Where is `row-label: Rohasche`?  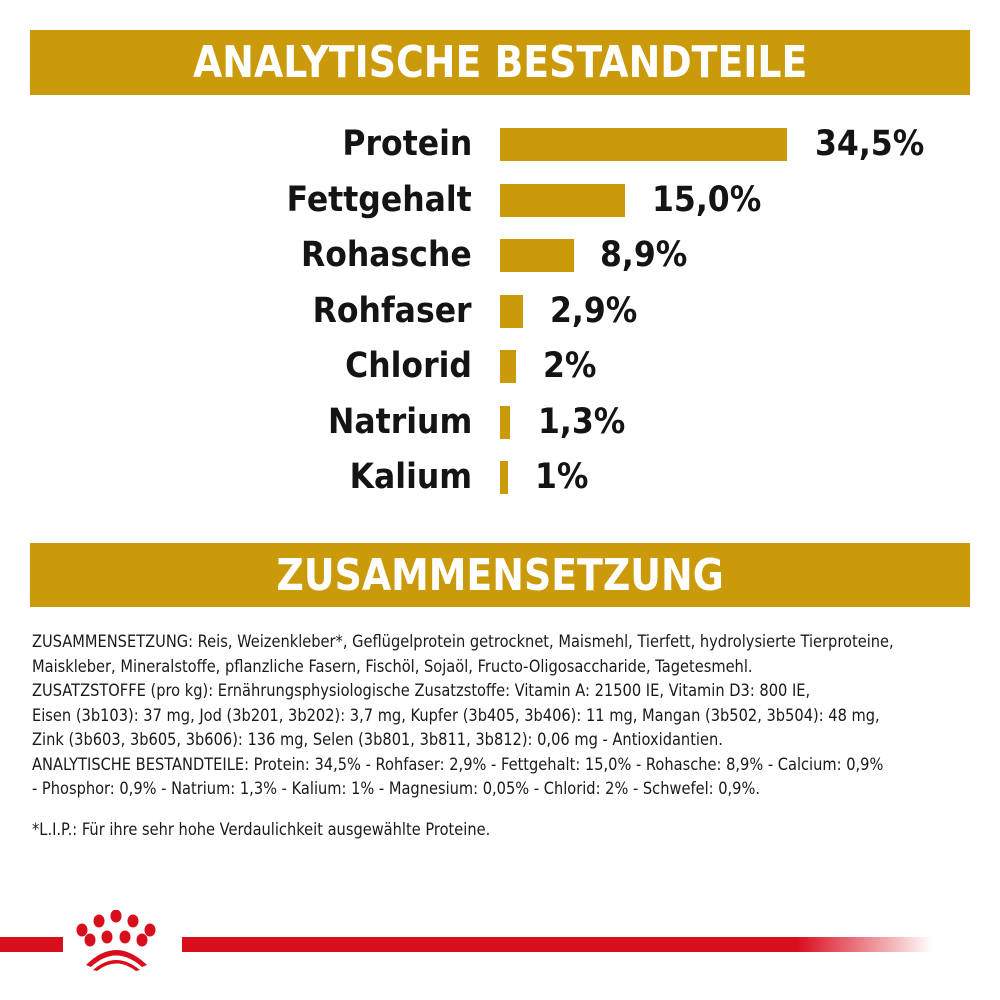
row-label: Rohasche is located at coordinates (386, 255).